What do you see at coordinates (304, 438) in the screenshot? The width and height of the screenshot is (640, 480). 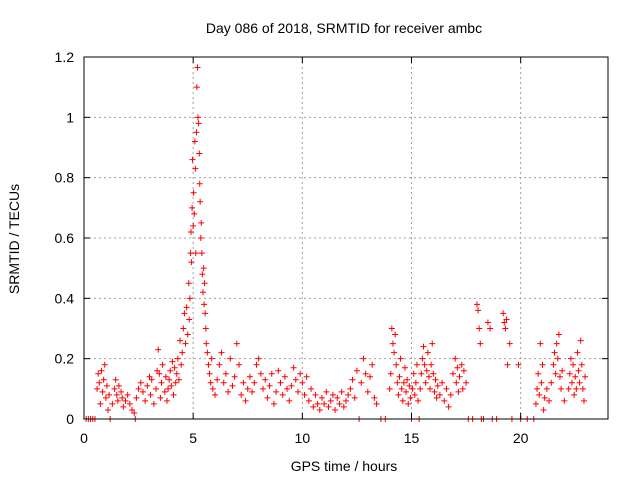 I see `x-tick-labels: 0 5 10 15 20` at bounding box center [304, 438].